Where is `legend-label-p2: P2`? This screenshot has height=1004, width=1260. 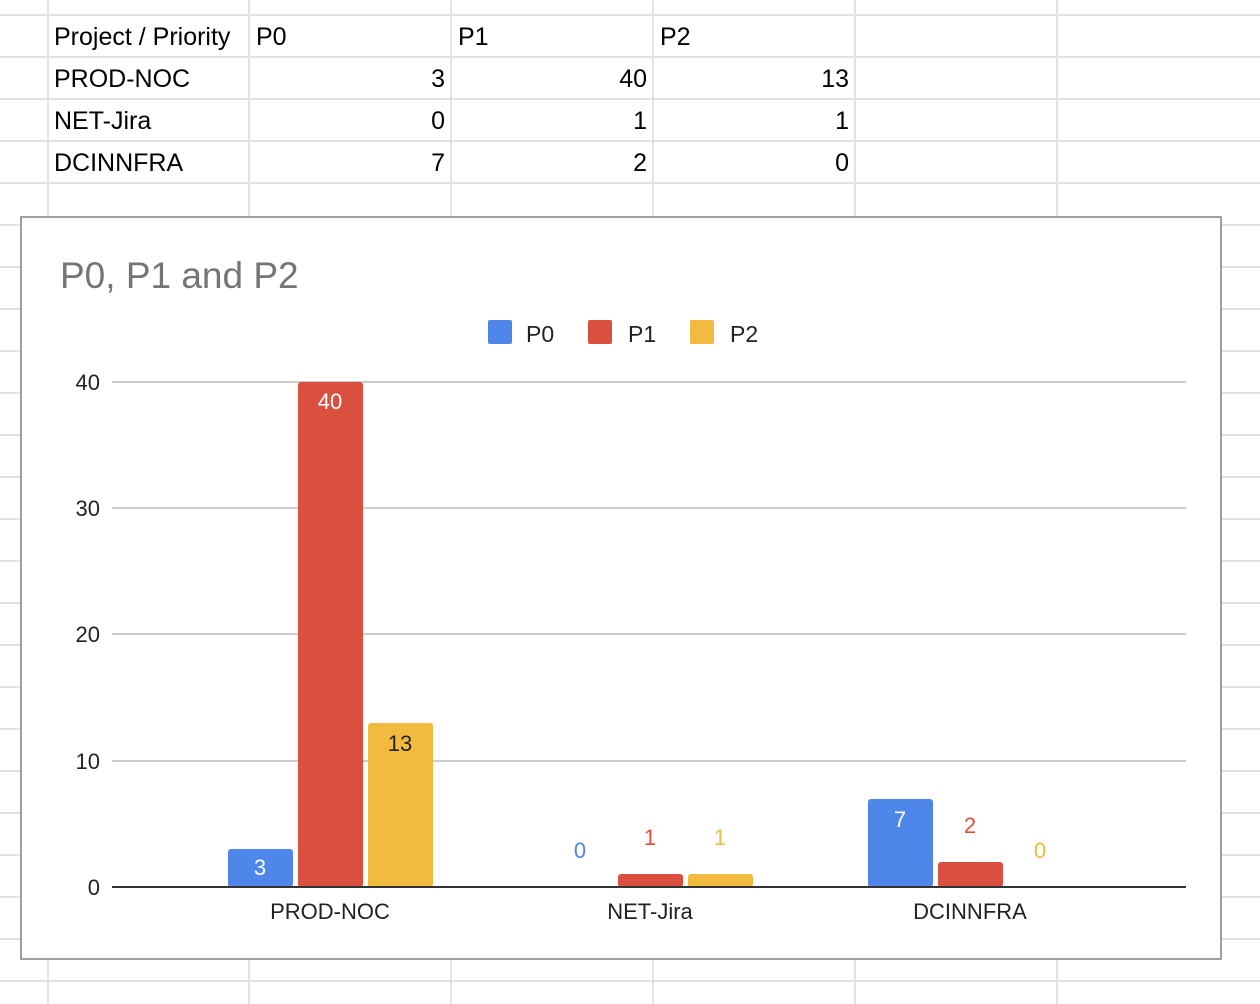
legend-label-p2: P2 is located at coordinates (744, 334).